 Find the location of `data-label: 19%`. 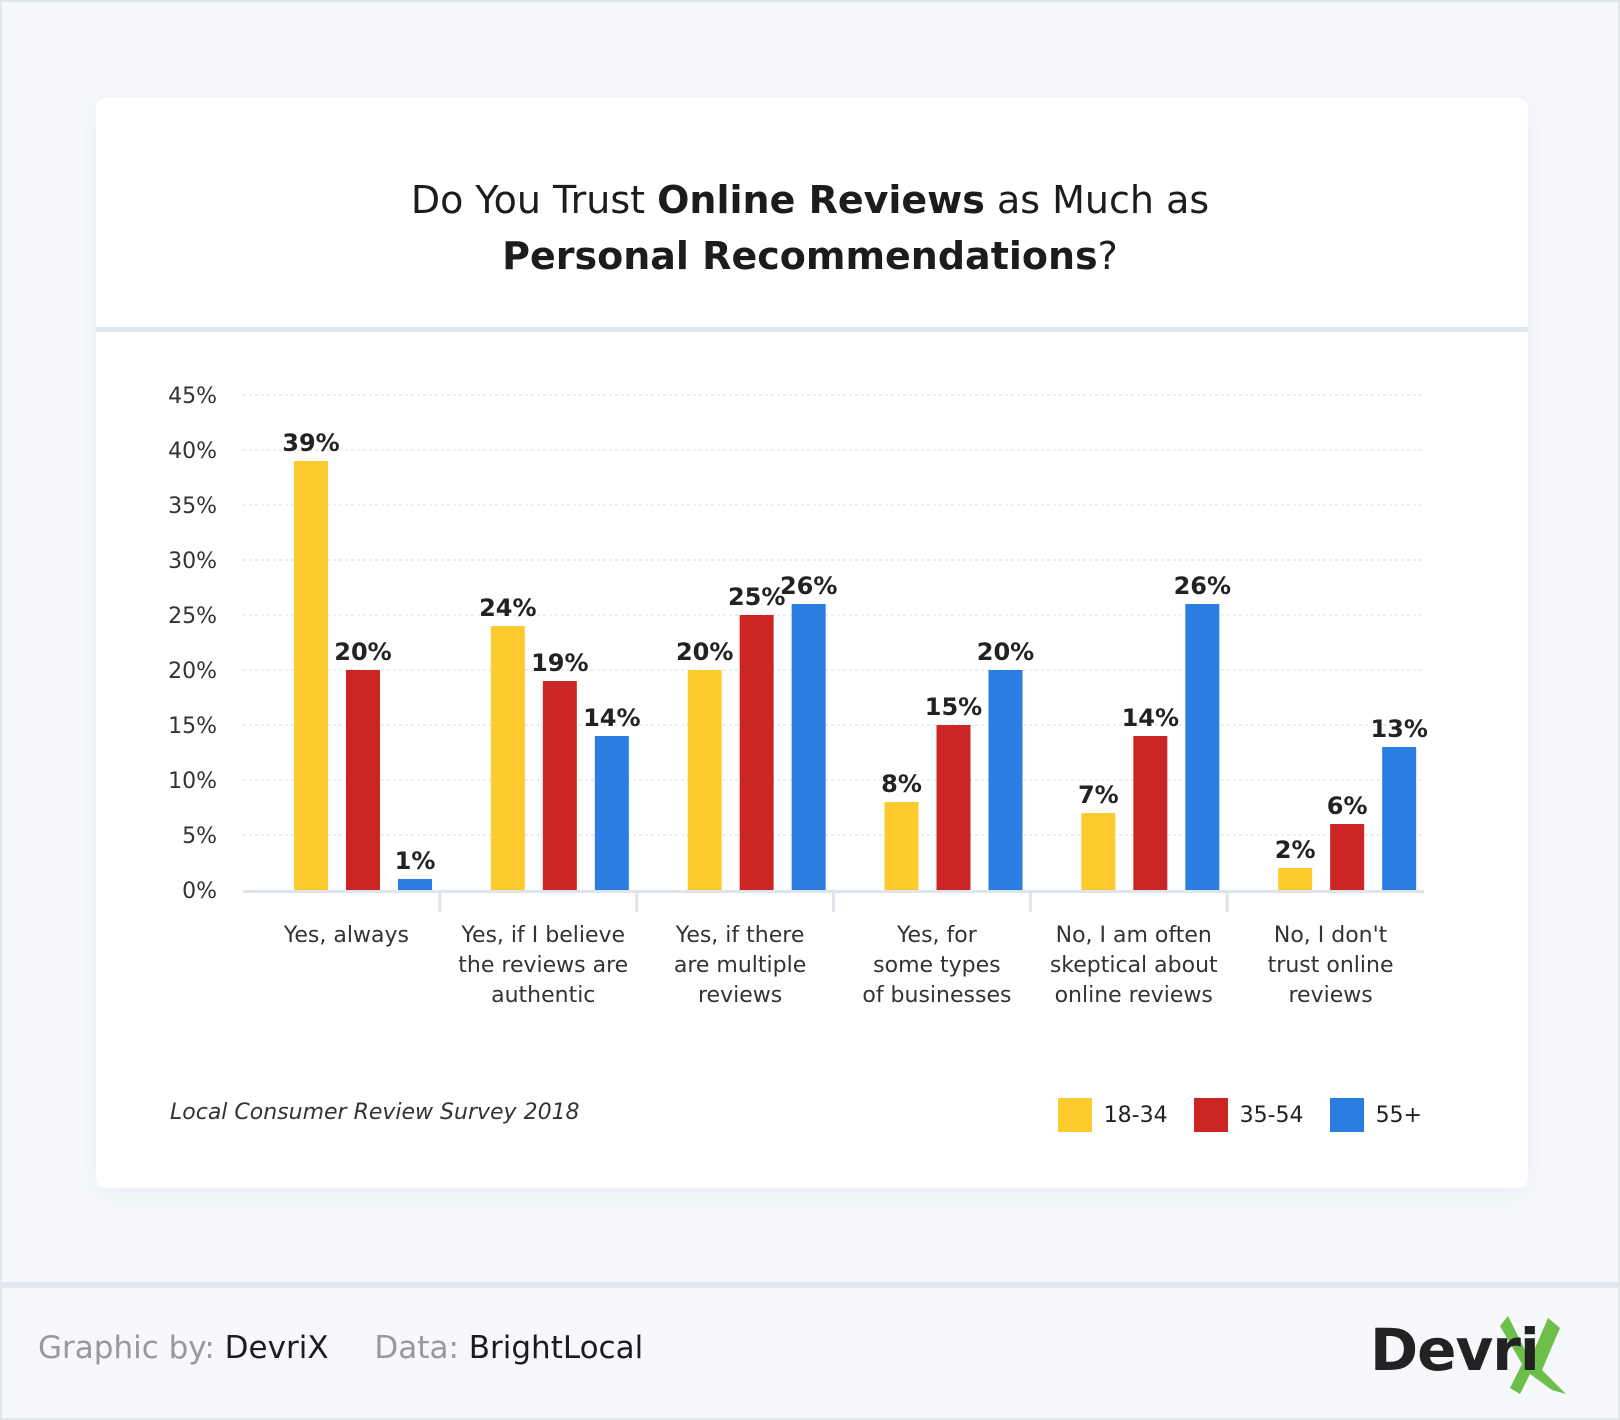

data-label: 19% is located at coordinates (559, 663).